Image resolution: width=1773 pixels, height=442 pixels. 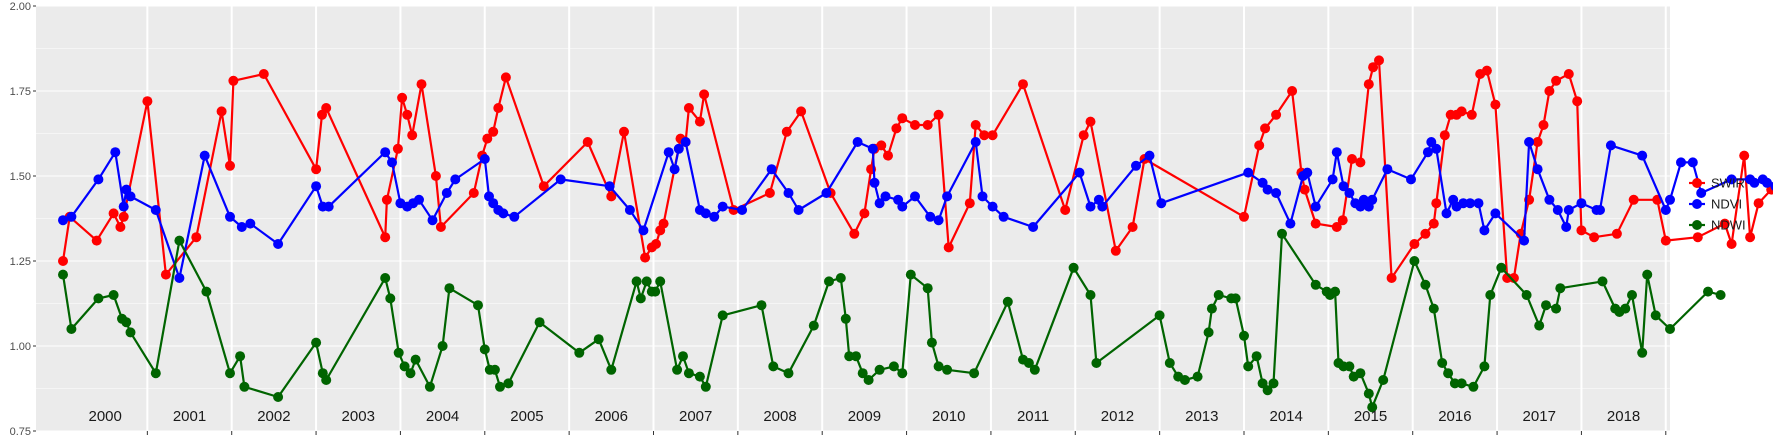 I want to click on legend-key-point, so click(x=1697, y=204).